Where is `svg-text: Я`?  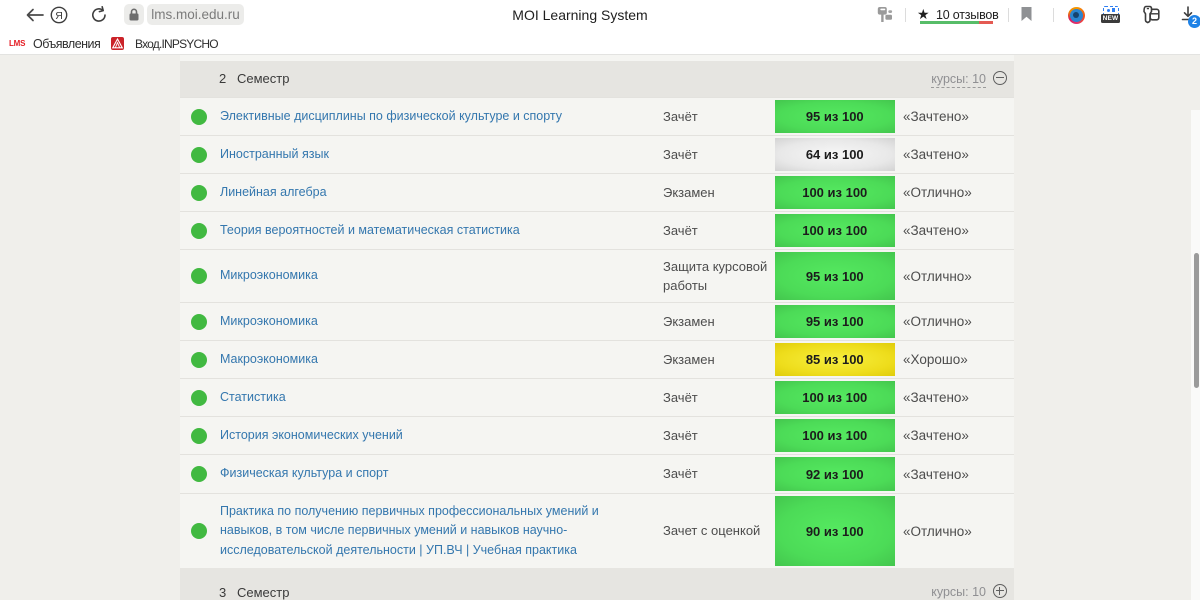
svg-text: Я is located at coordinates (59, 16).